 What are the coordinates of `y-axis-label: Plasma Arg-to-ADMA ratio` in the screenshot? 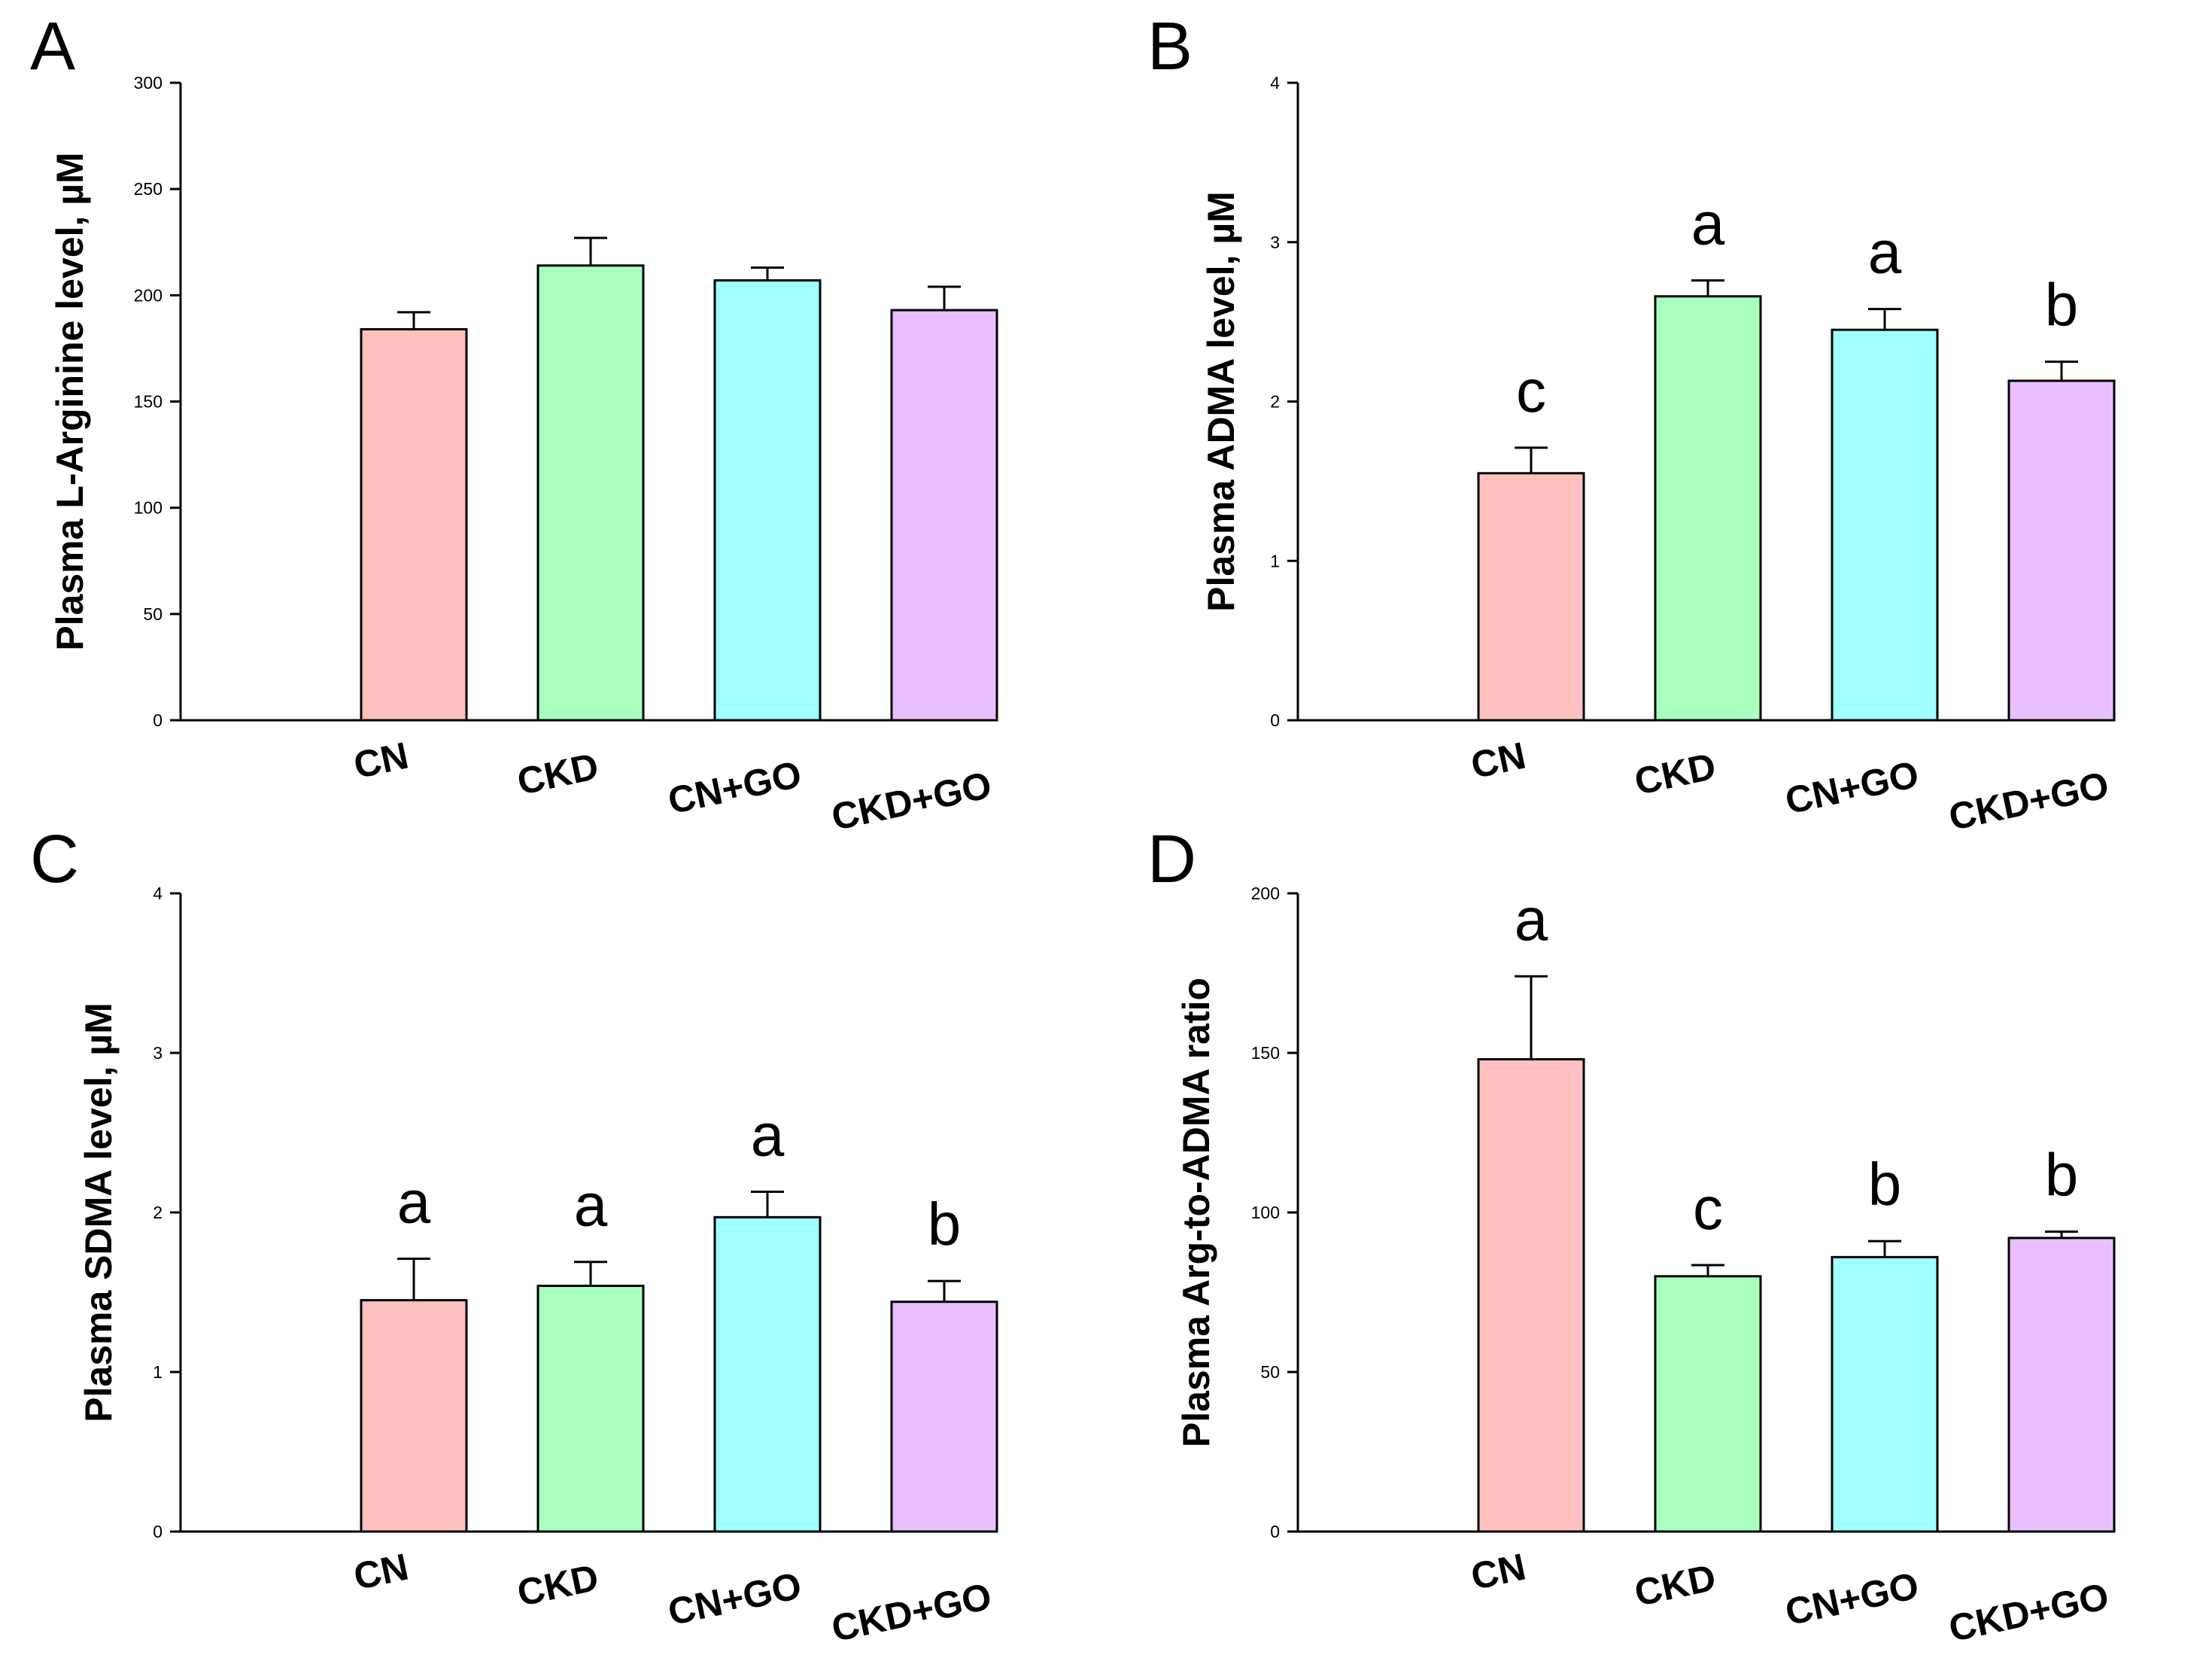 It's located at (1196, 1212).